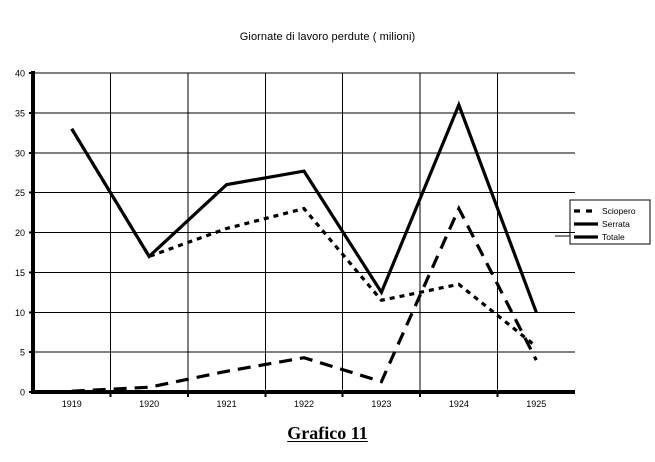 The width and height of the screenshot is (655, 462). What do you see at coordinates (227, 404) in the screenshot?
I see `svg-text: 1921` at bounding box center [227, 404].